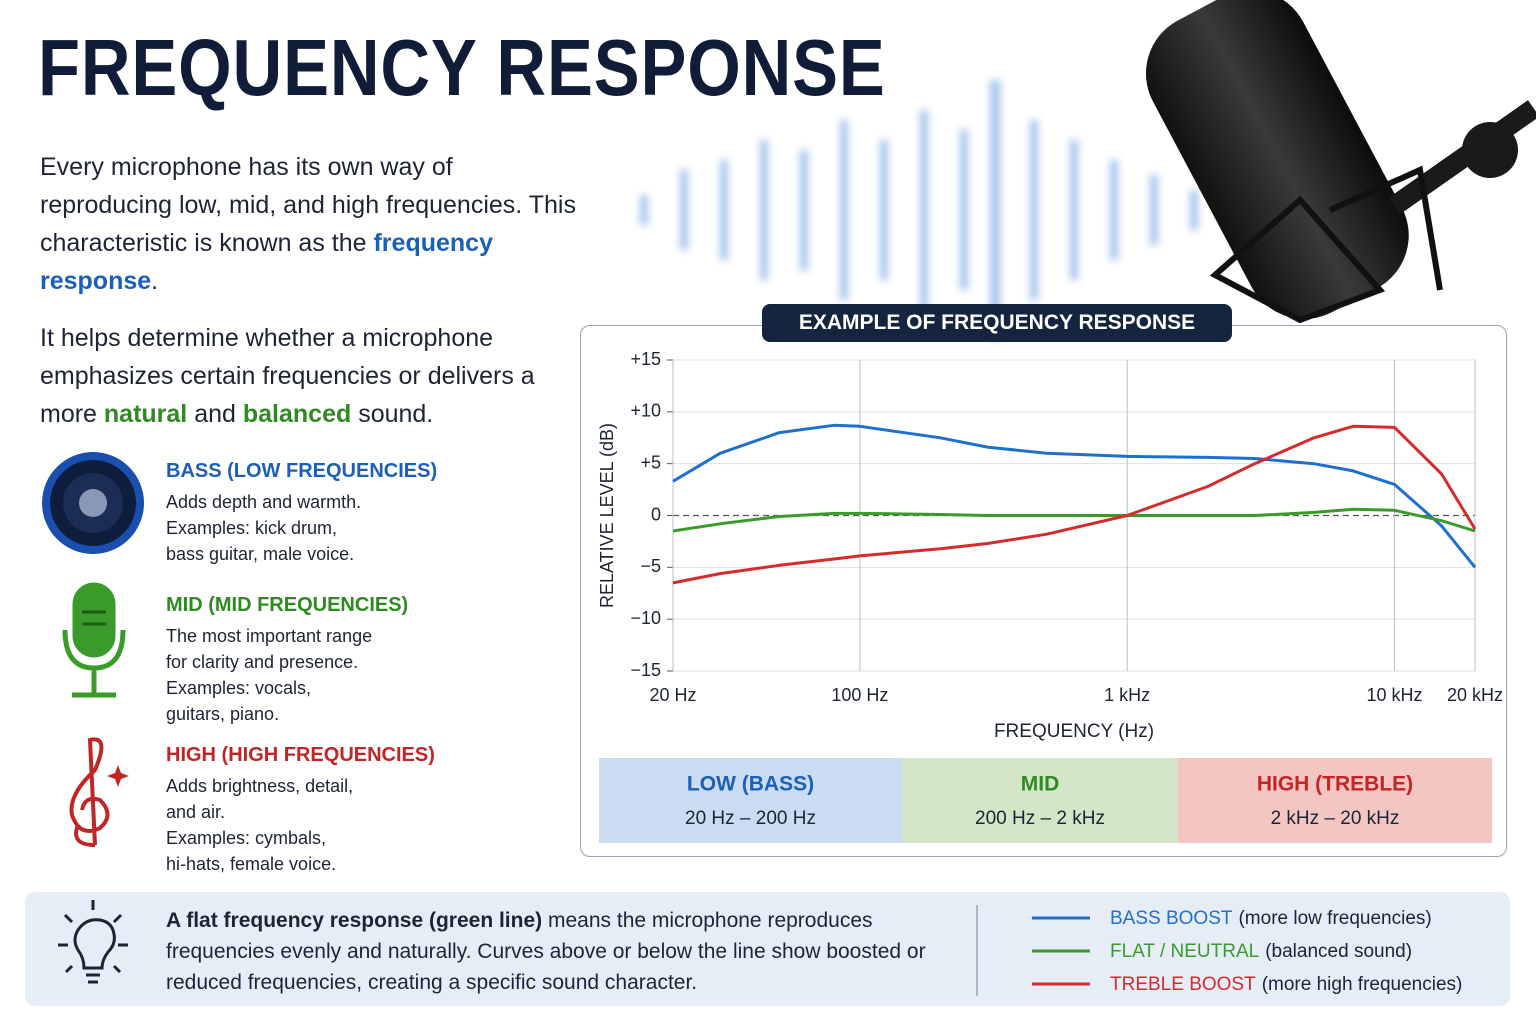  I want to click on band-name: HIGH (TREBLE), so click(1335, 784).